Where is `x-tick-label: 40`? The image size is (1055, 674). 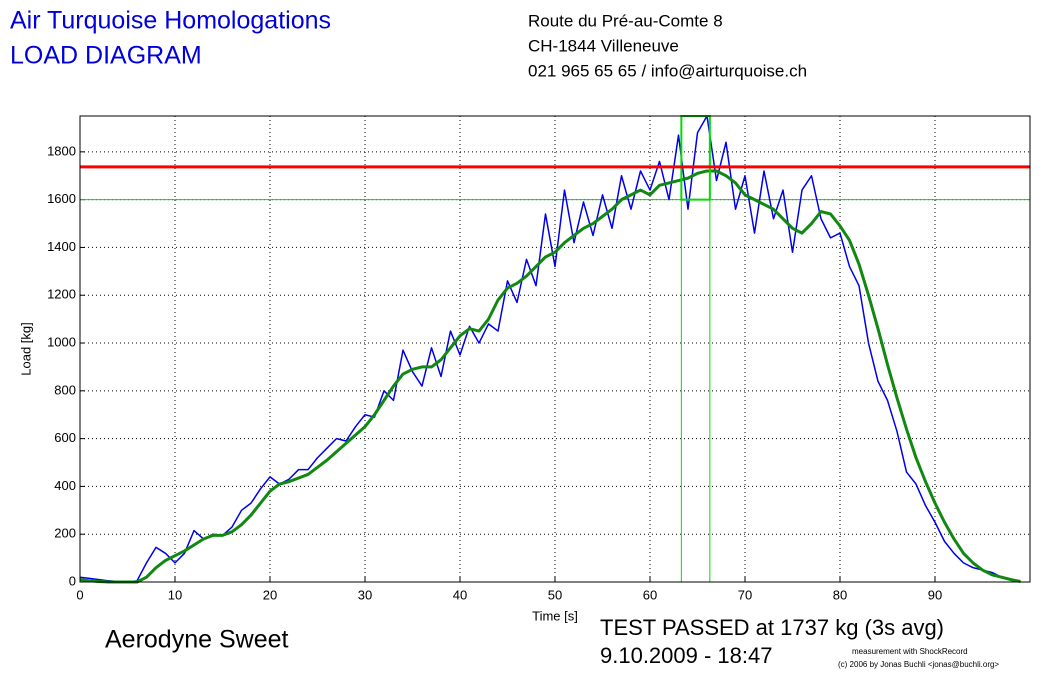
x-tick-label: 40 is located at coordinates (460, 594).